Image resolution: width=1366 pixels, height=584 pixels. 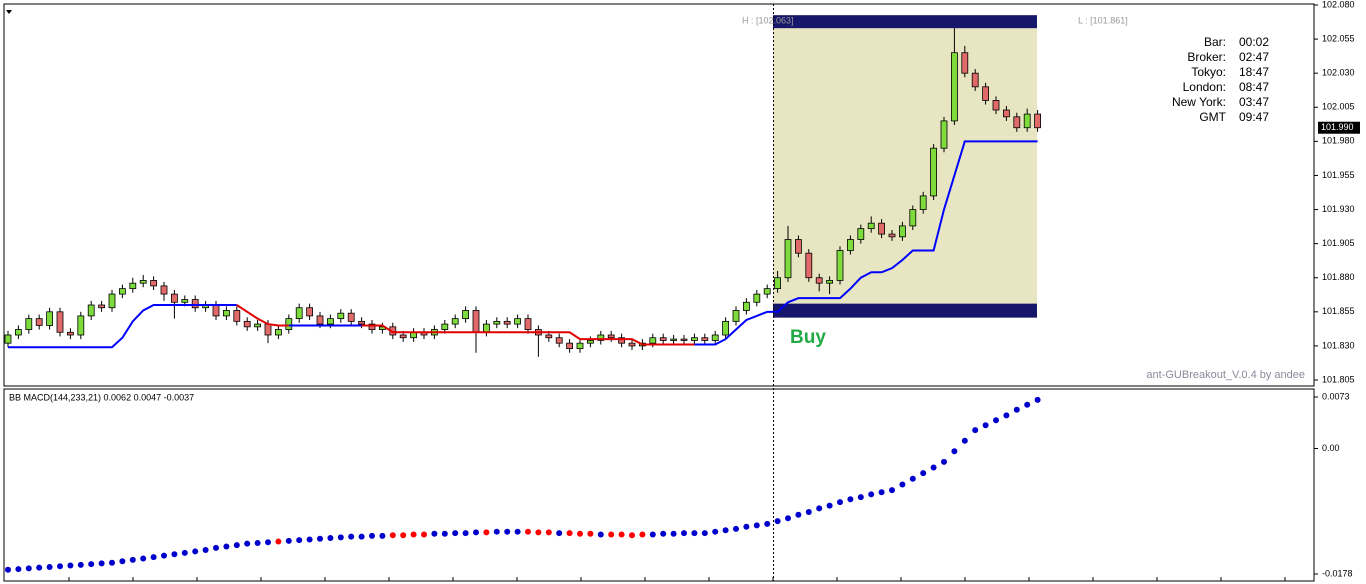 I want to click on y-tick-label: 0.00, so click(x=1331, y=448).